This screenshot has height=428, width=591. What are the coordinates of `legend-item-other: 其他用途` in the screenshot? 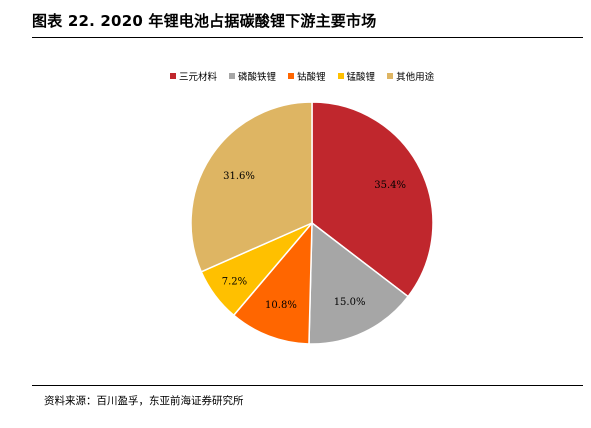 It's located at (410, 76).